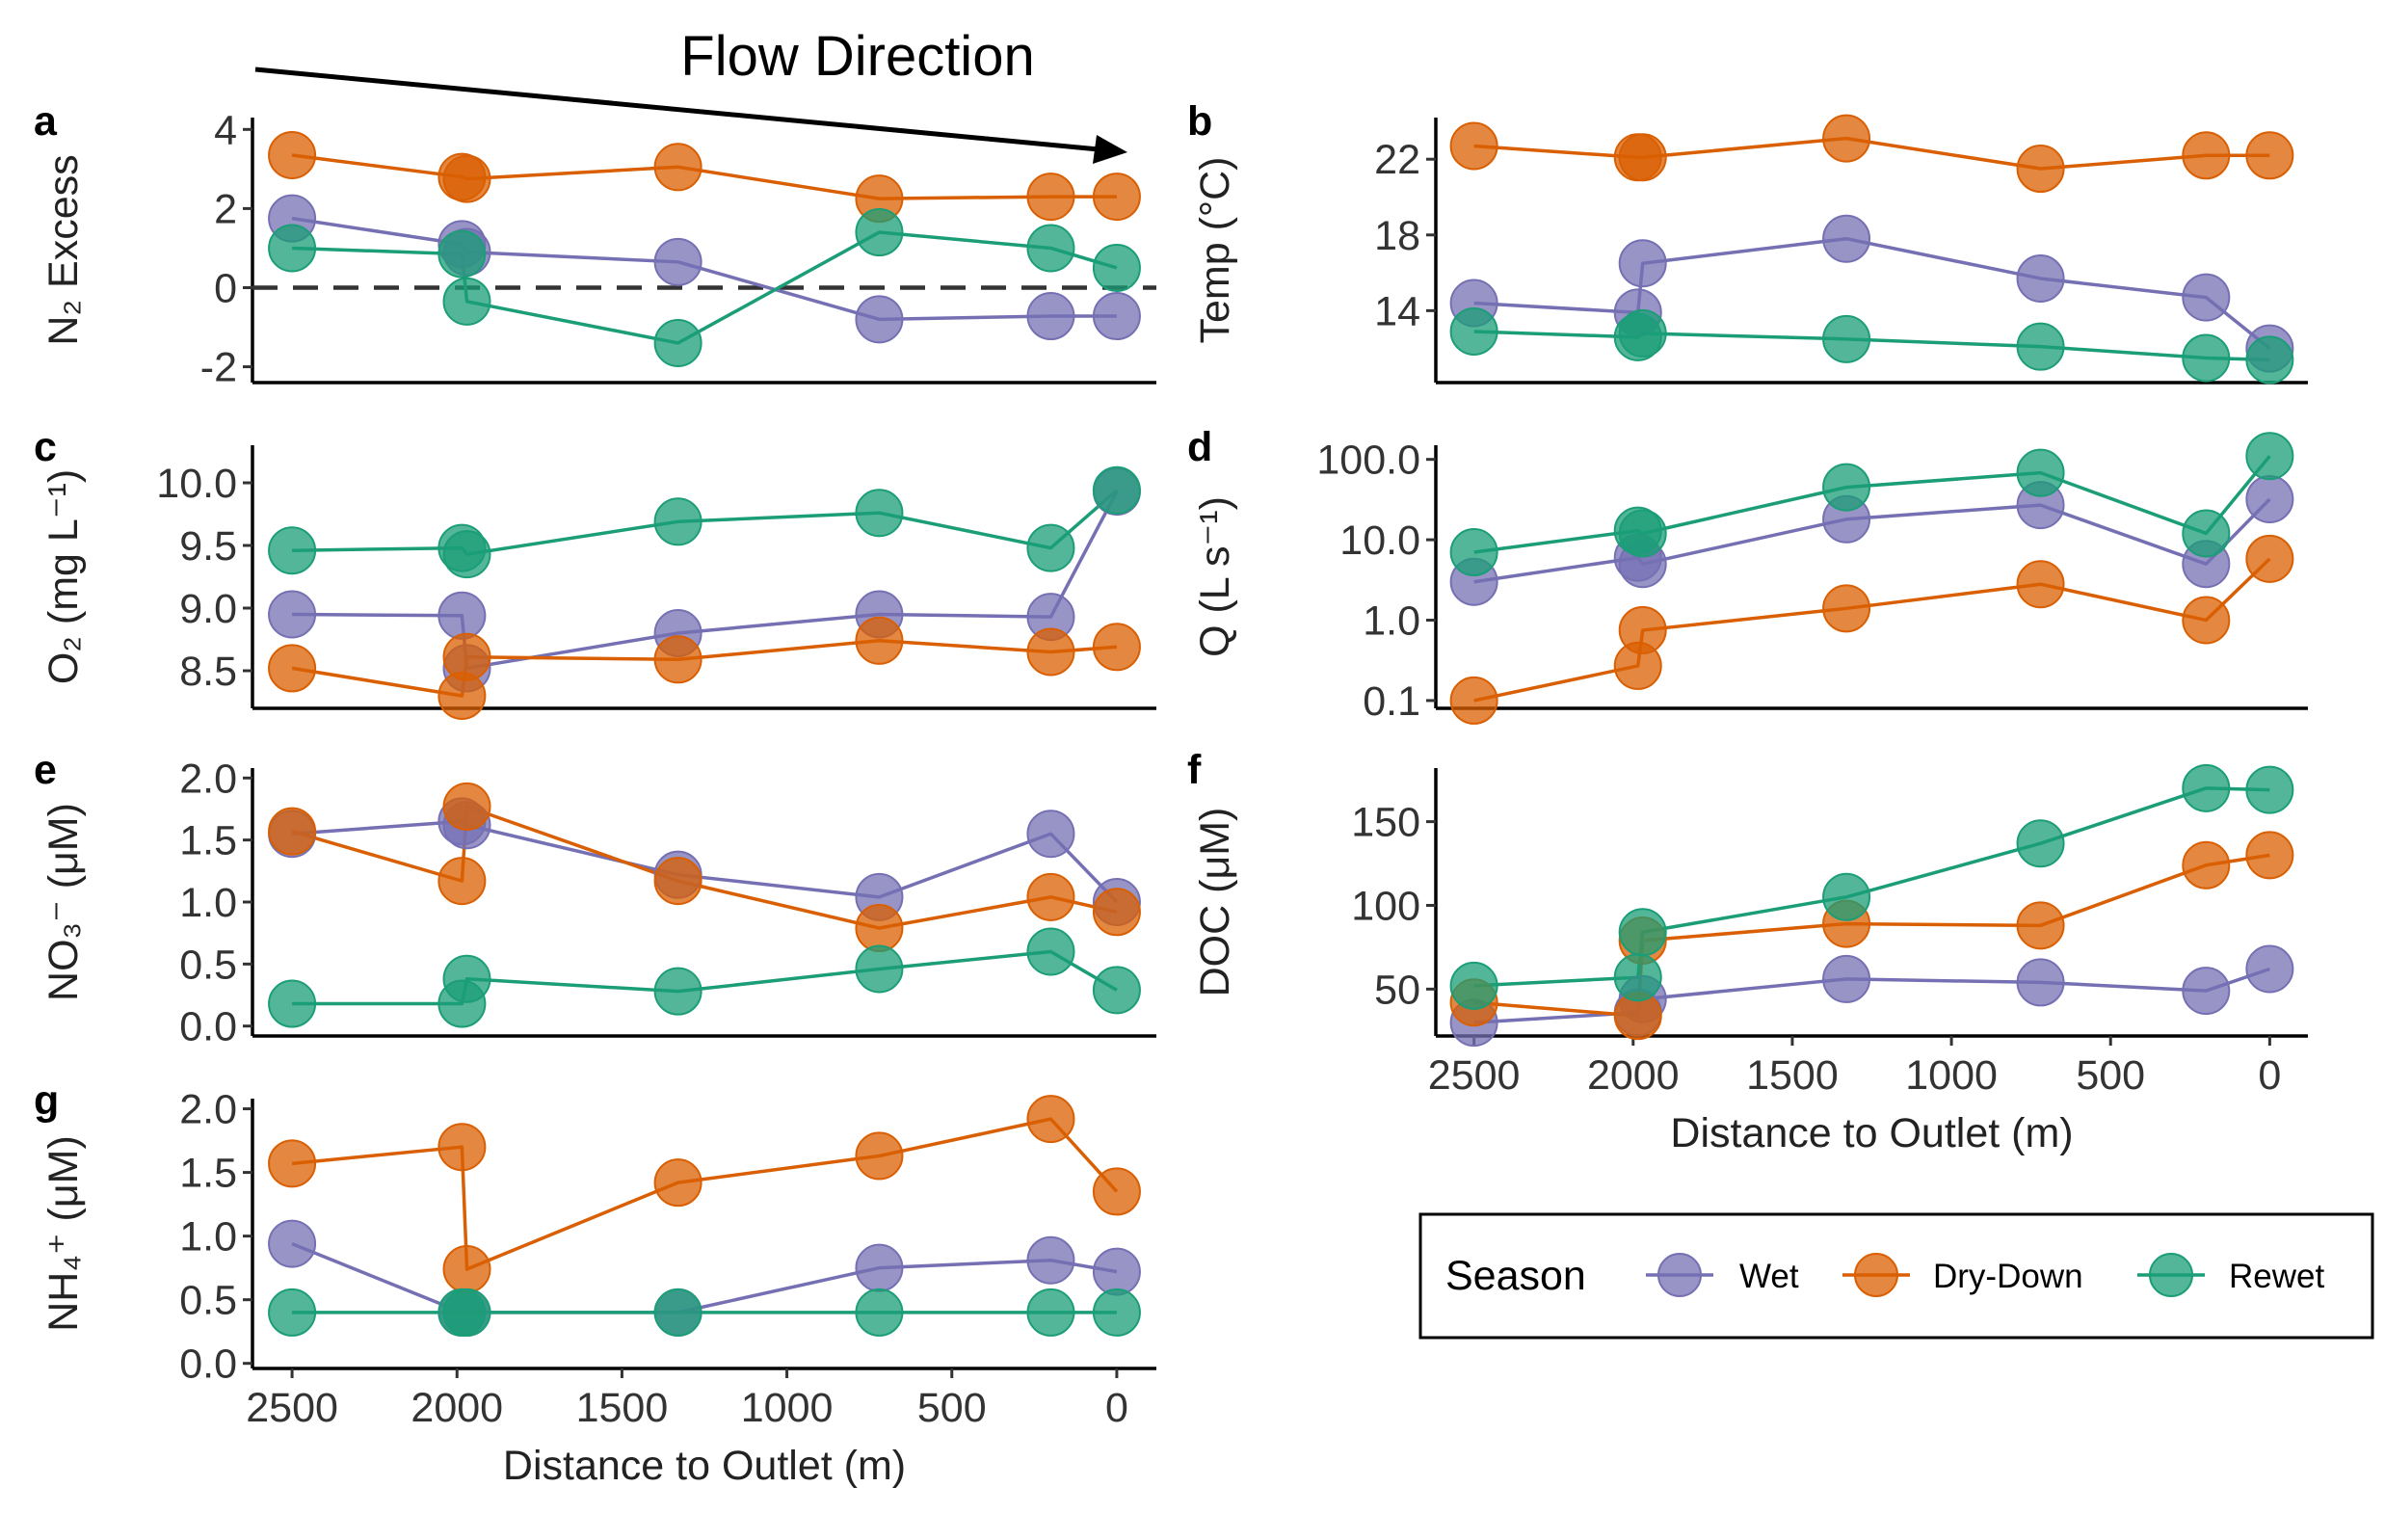 The width and height of the screenshot is (2385, 1540). I want to click on legend: Season Wet Dry-Down Rewet, so click(1896, 1276).